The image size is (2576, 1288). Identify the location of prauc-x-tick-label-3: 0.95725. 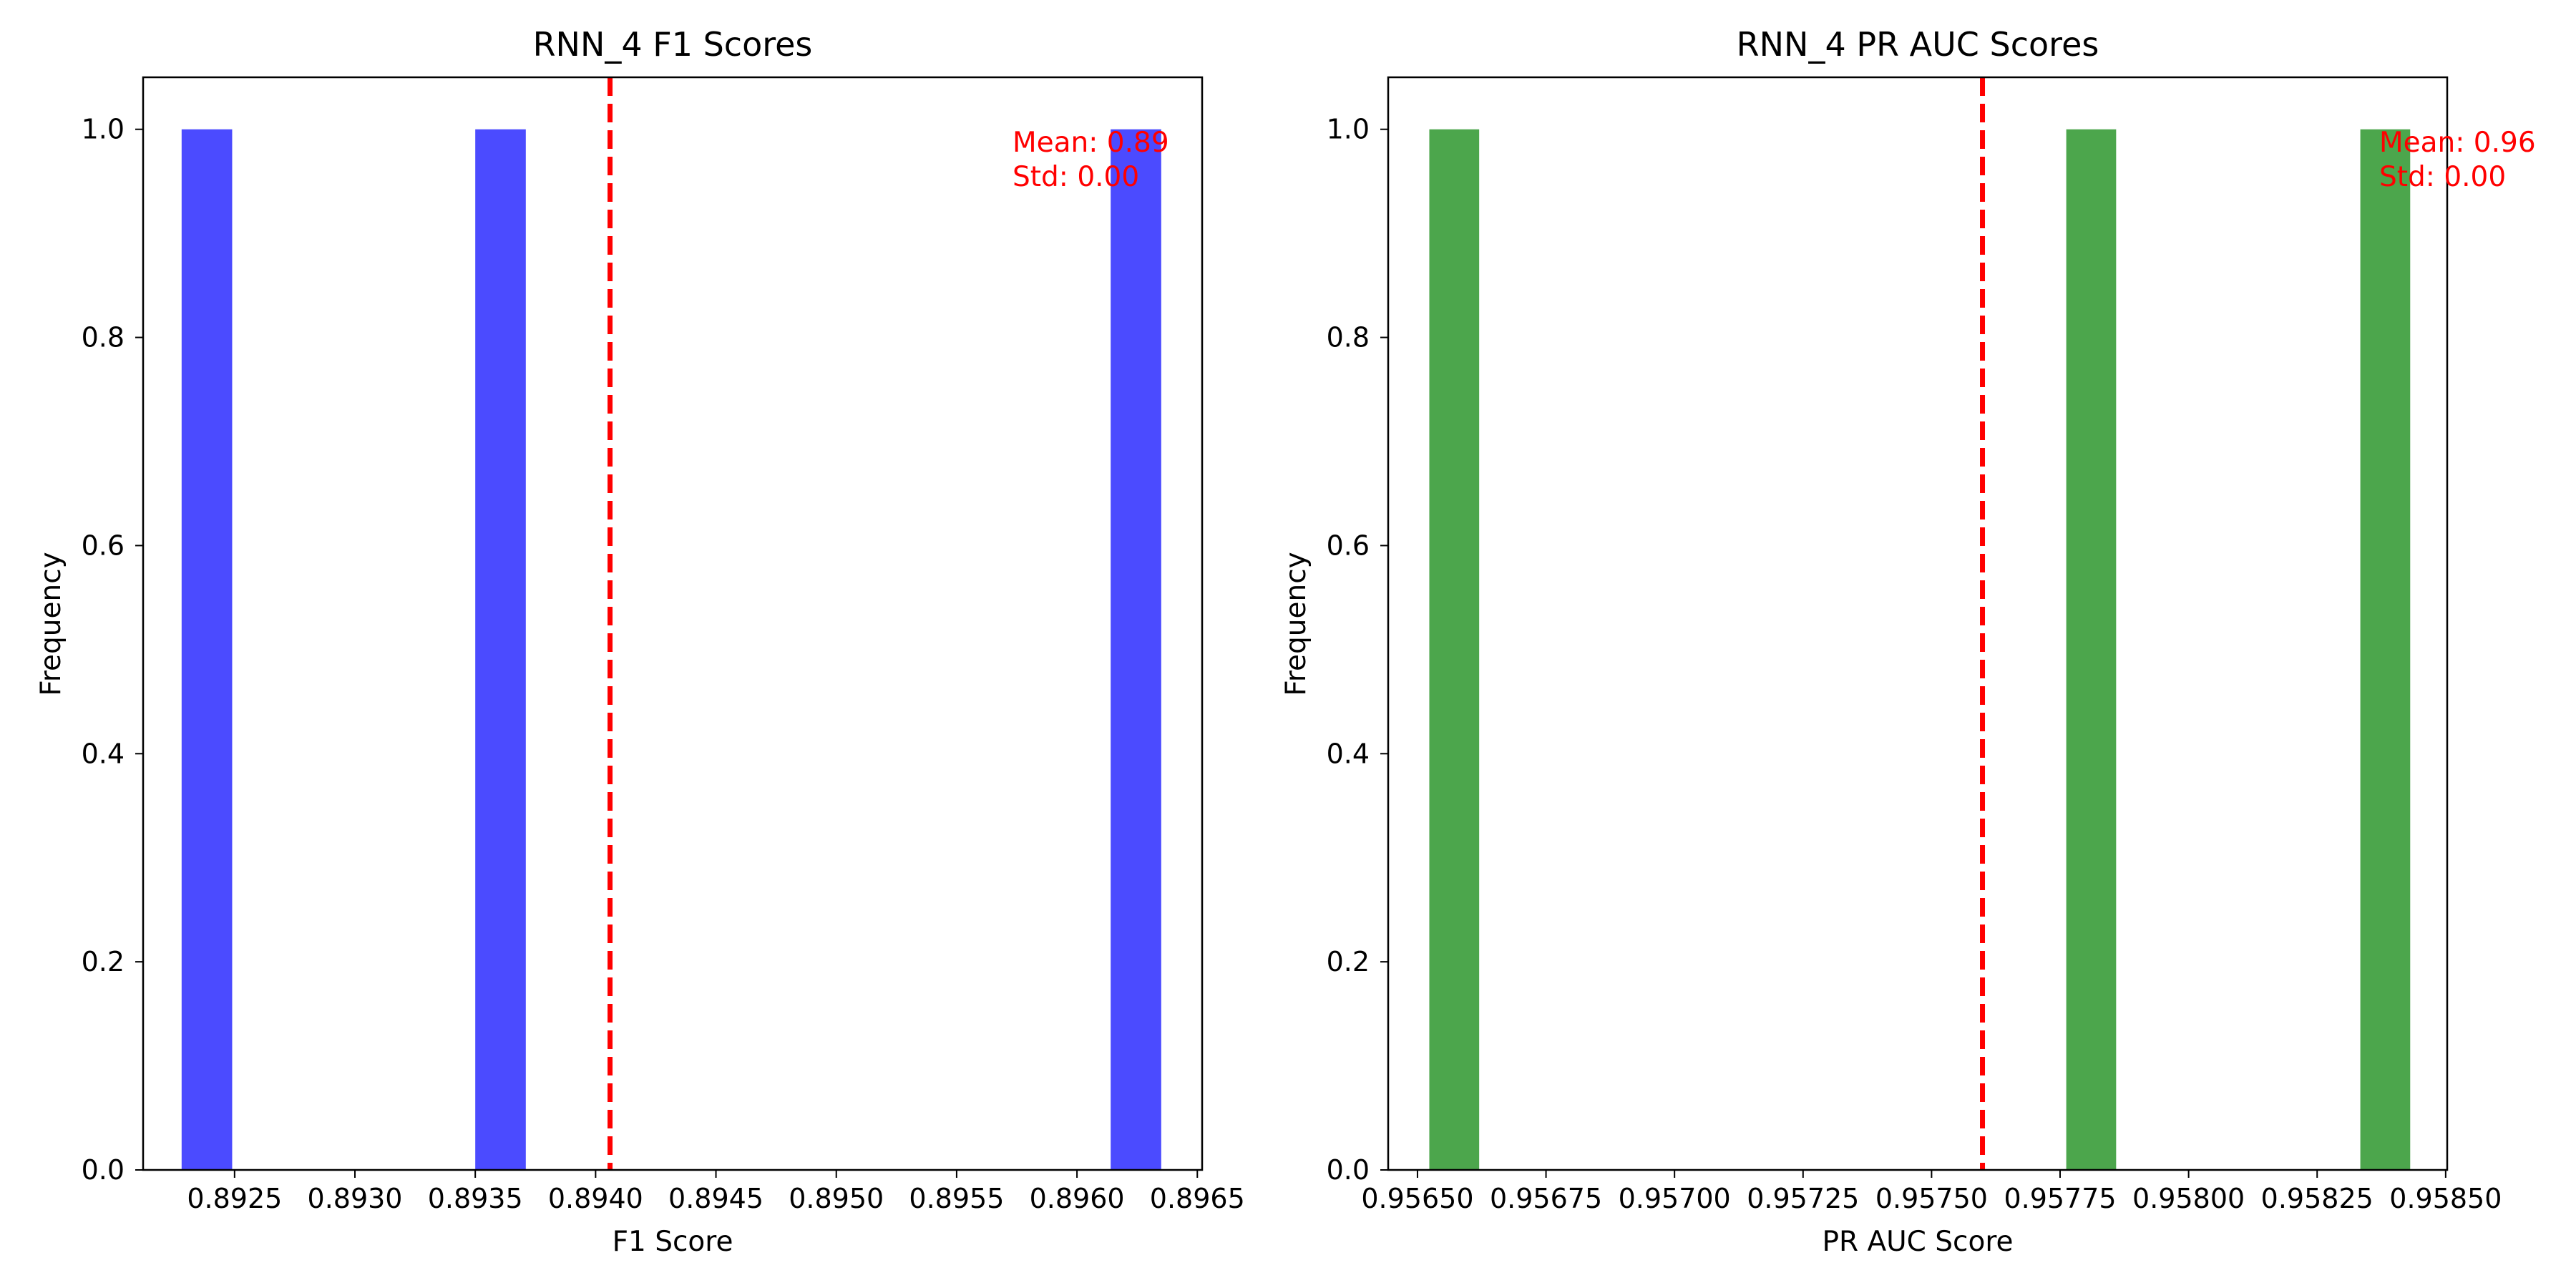
(1803, 1198).